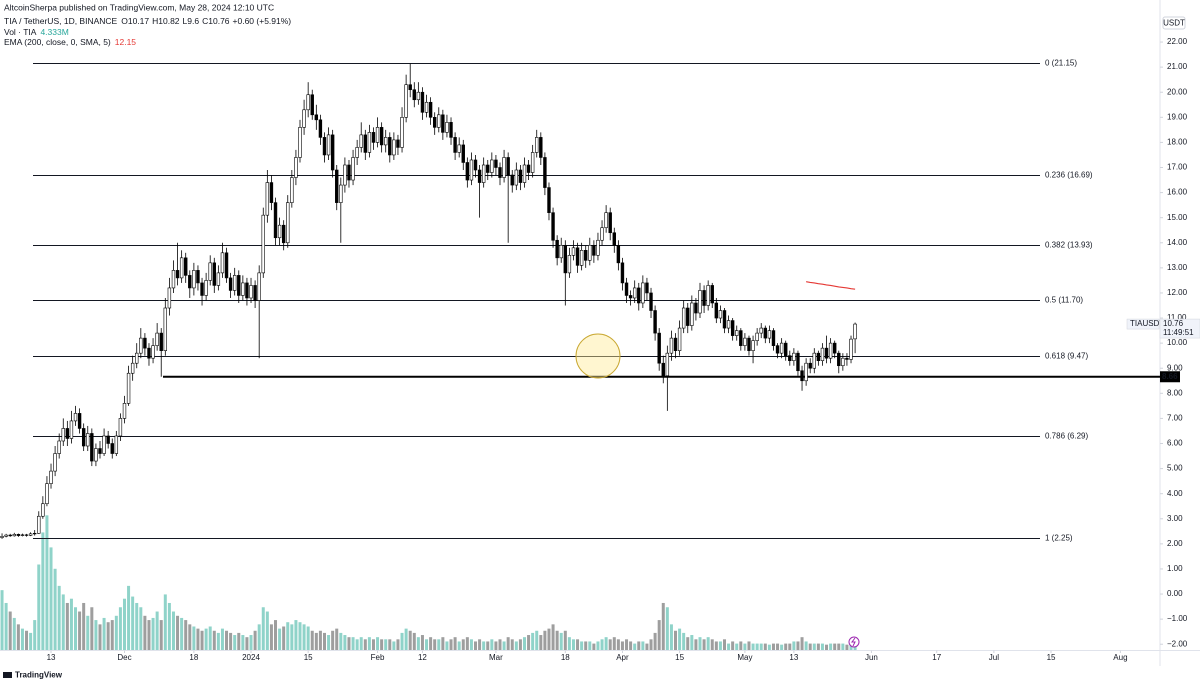 This screenshot has height=685, width=1200. Describe the element at coordinates (51, 657) in the screenshot. I see `x-tick-label: 13` at that location.